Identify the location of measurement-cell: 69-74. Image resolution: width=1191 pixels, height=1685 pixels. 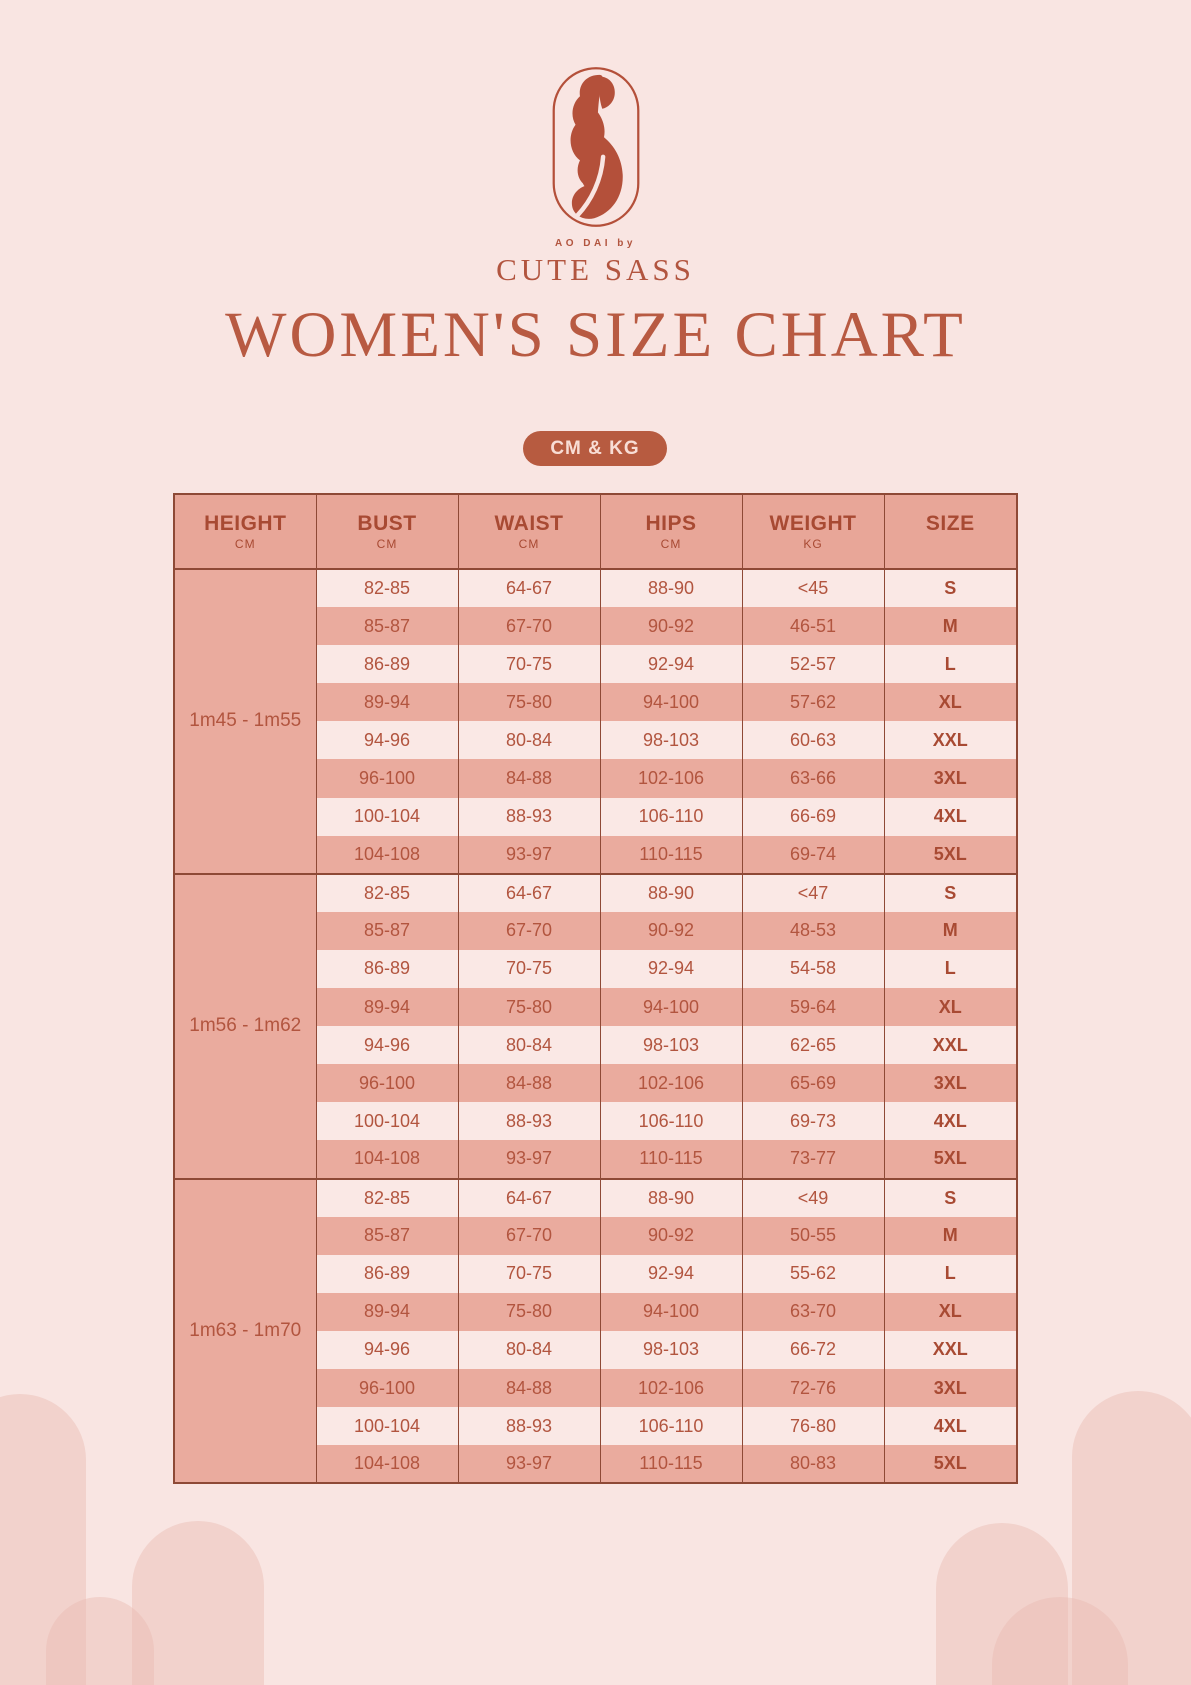
(813, 854).